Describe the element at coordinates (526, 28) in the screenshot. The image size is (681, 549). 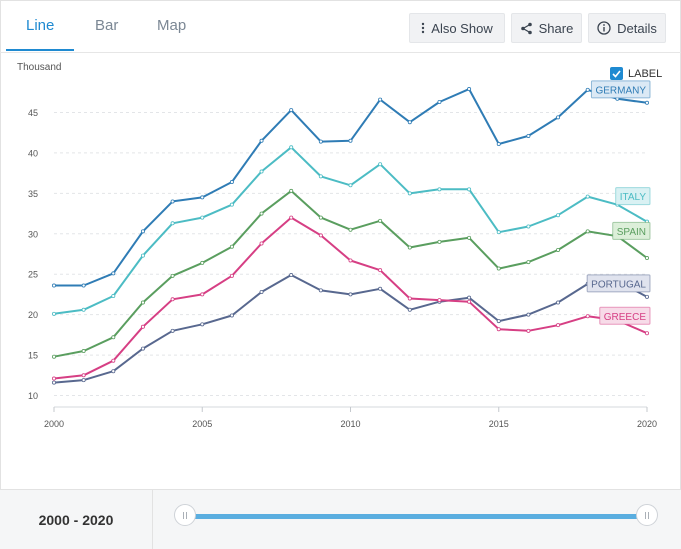
I see `share-icon` at that location.